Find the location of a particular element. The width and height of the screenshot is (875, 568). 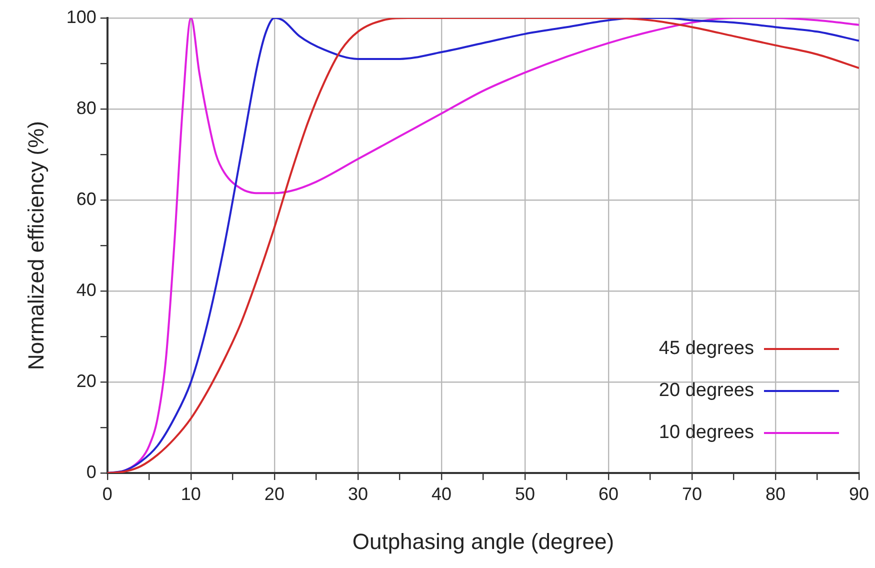

x-tick-label: 30 is located at coordinates (358, 494).